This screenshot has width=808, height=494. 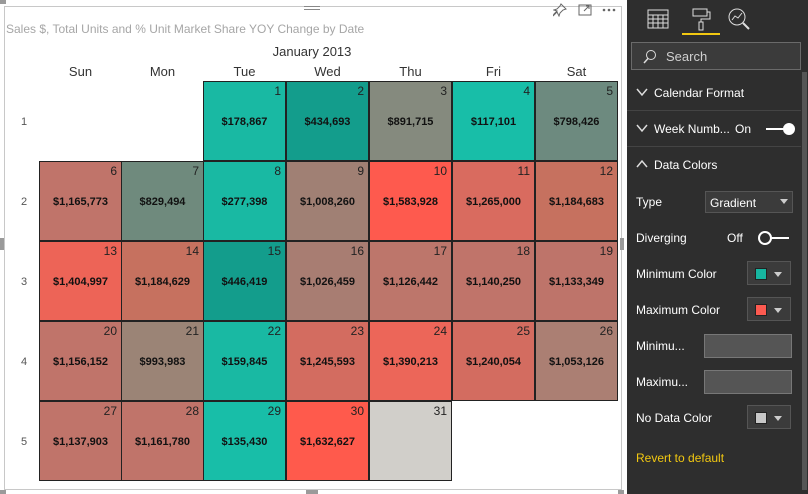 I want to click on resize-handle-bottom, so click(x=312, y=492).